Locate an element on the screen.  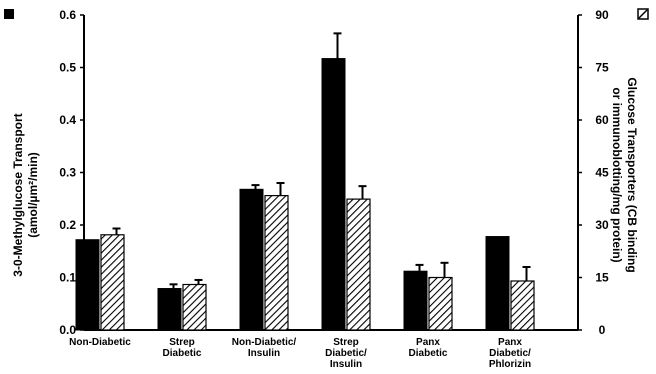
left-axis-title-line-2: (amol/µm²/min) is located at coordinates (33, 195).